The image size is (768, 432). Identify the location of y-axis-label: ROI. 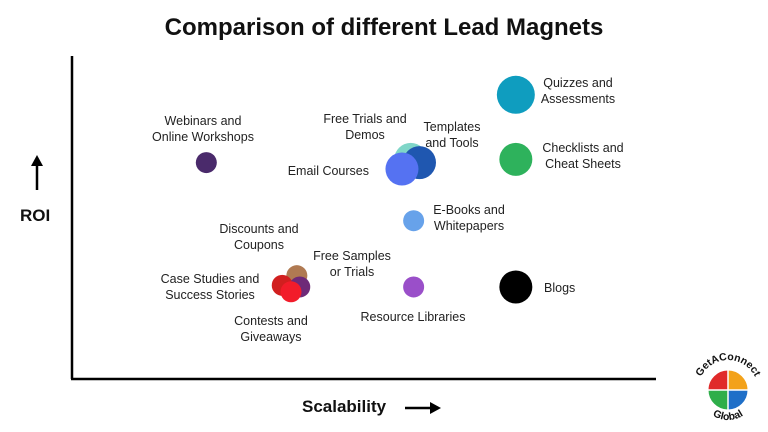
(35, 215).